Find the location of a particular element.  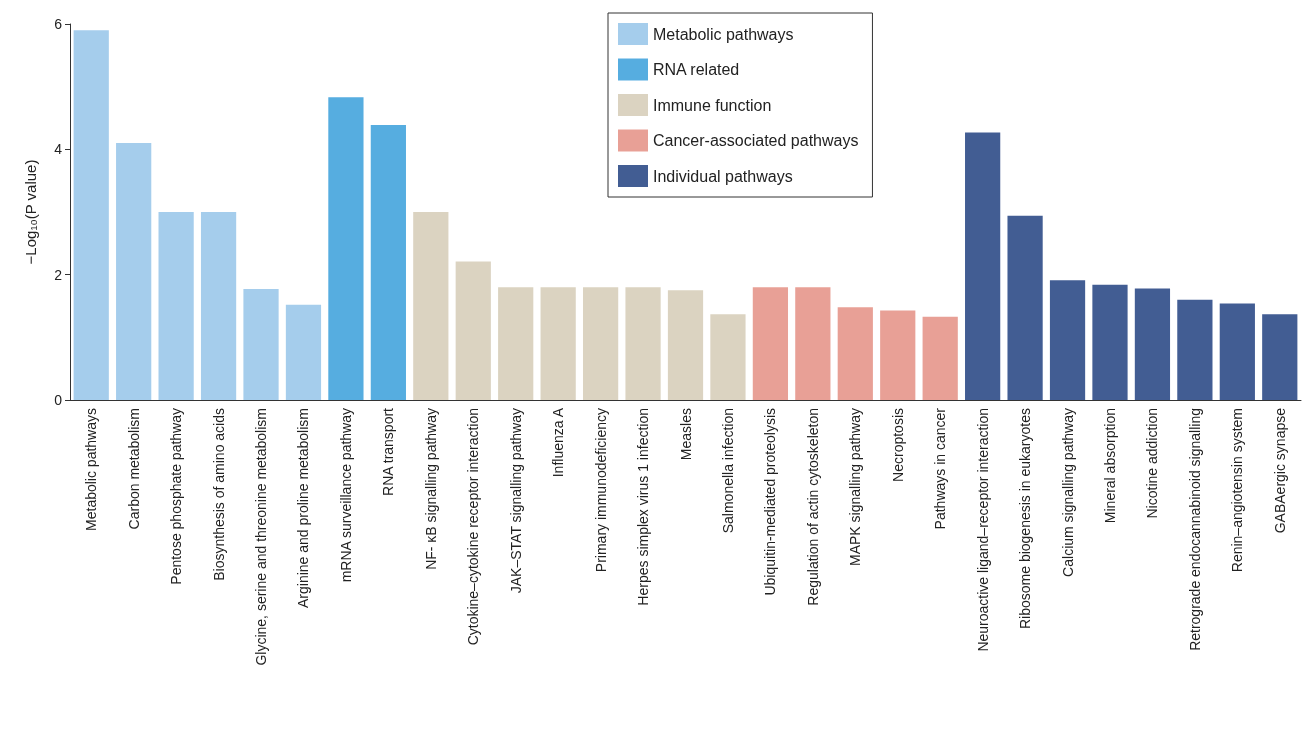

x-tick-label: Biosynthesis of amino acids is located at coordinates (218, 494).